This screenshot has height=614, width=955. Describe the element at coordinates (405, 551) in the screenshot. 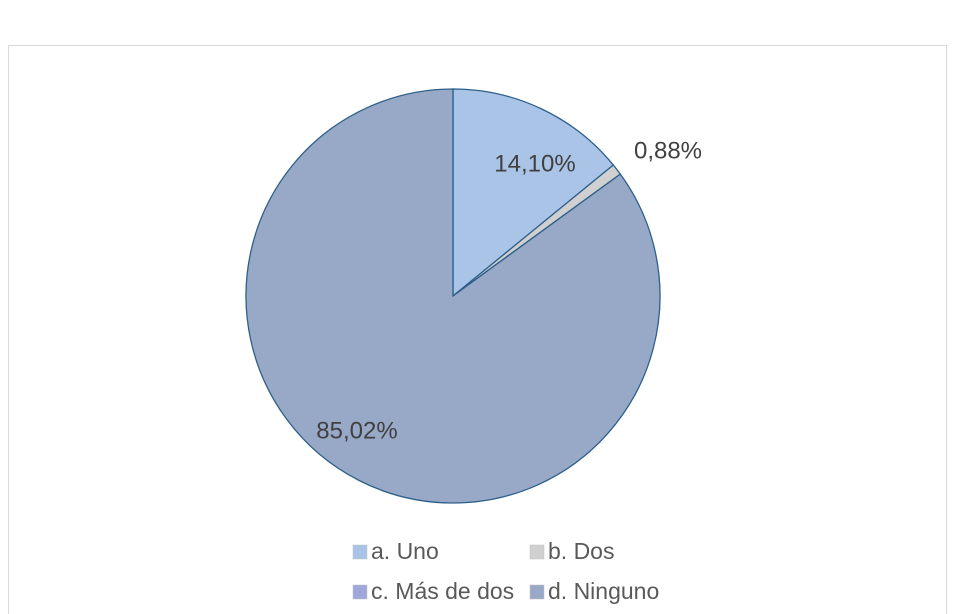

I see `legend-label: a. Uno` at that location.